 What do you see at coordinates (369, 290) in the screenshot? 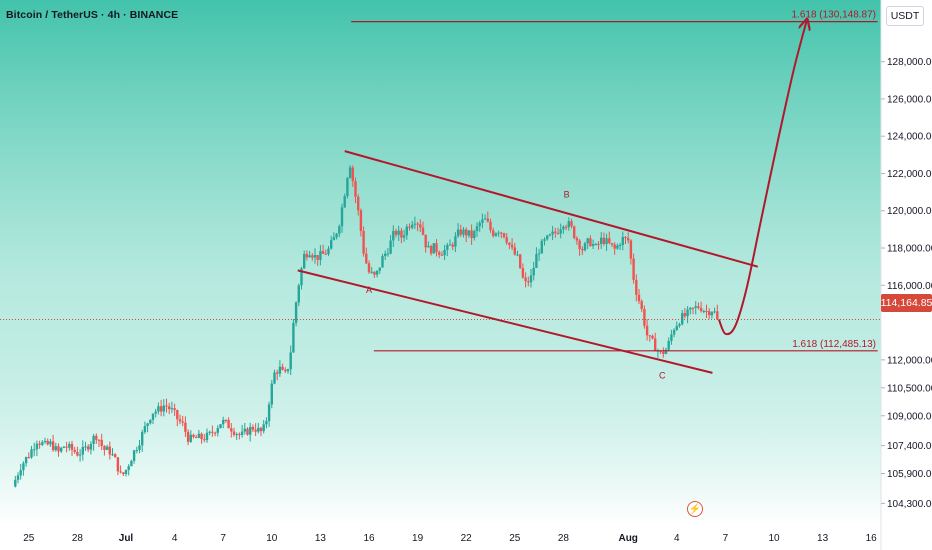
I see `wave-label: A` at bounding box center [369, 290].